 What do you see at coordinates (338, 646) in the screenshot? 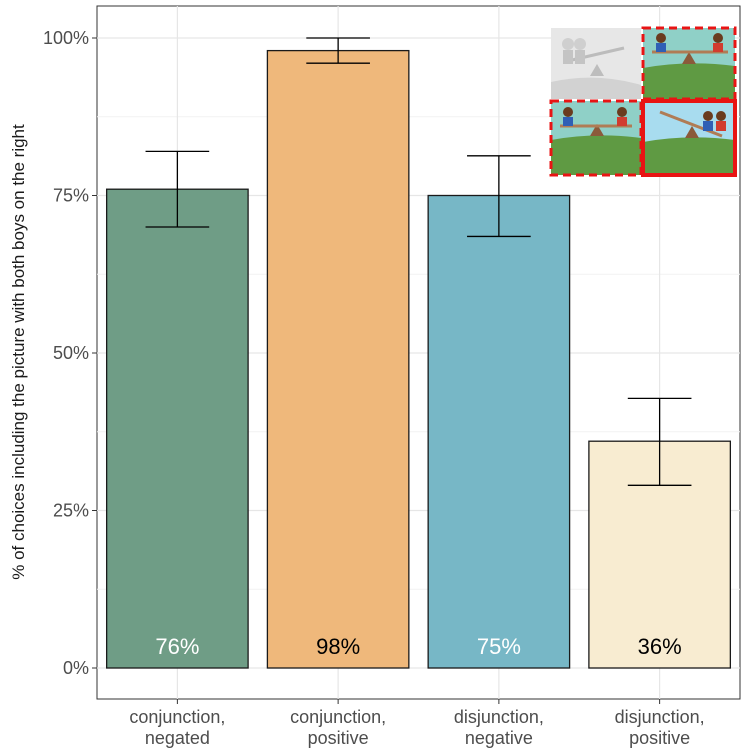
I see `bar-value-label-1: 98%` at bounding box center [338, 646].